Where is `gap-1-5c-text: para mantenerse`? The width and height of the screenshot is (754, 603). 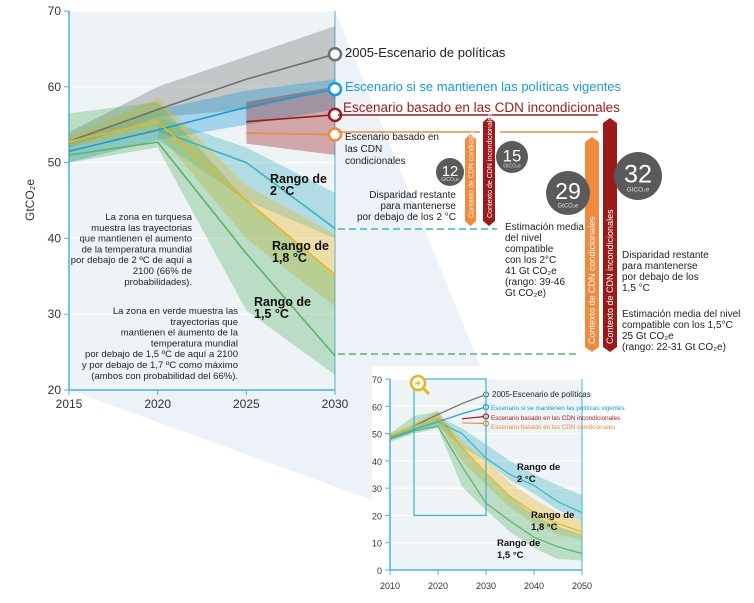 gap-1-5c-text: para mantenerse is located at coordinates (660, 266).